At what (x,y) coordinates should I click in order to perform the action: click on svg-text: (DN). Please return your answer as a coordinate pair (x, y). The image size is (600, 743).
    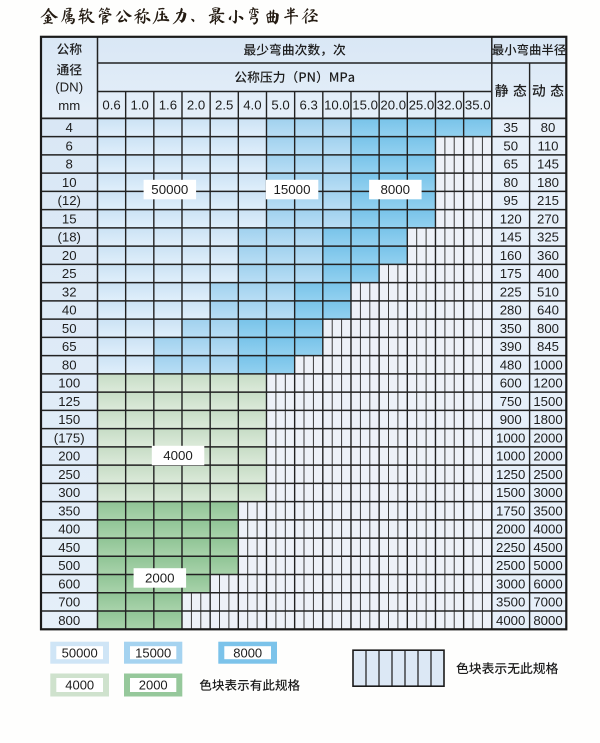
    Looking at the image, I should click on (69, 86).